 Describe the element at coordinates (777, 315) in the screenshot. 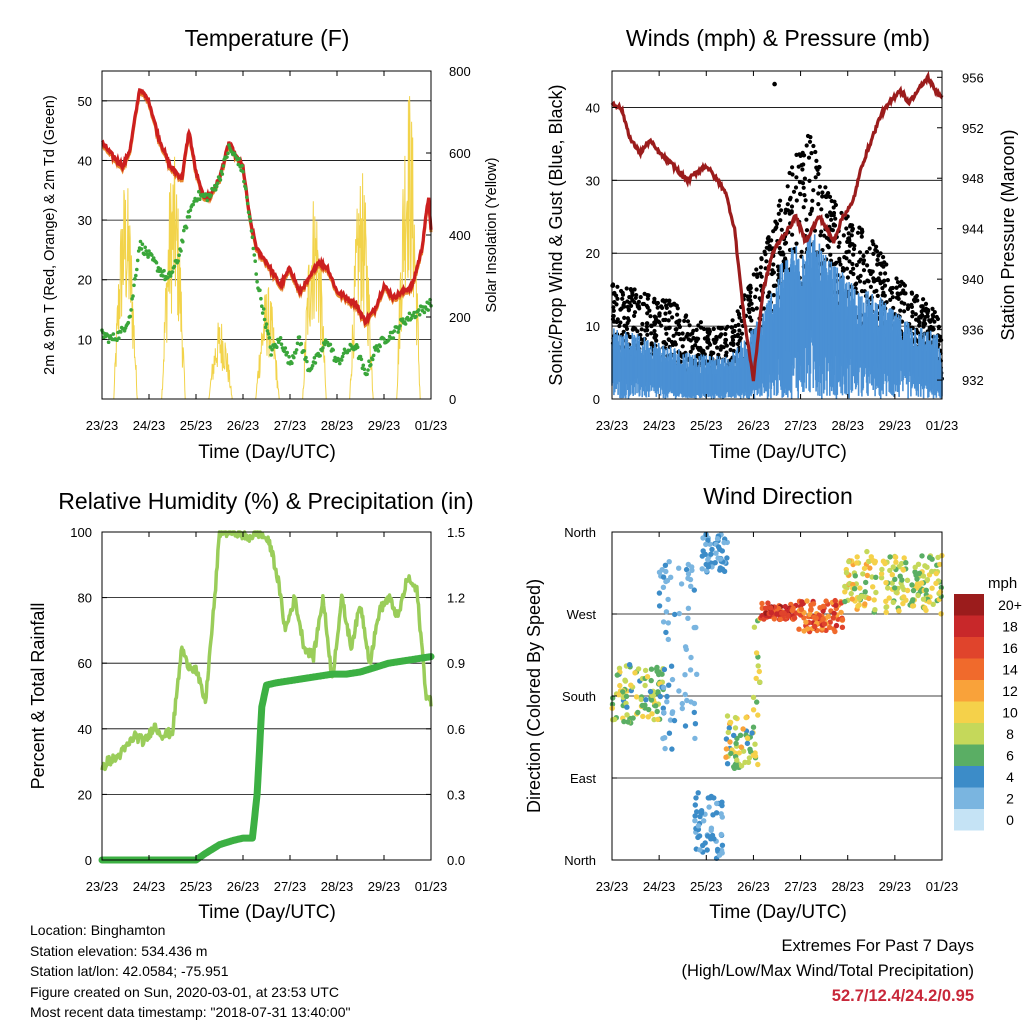

I see `wind-series` at that location.